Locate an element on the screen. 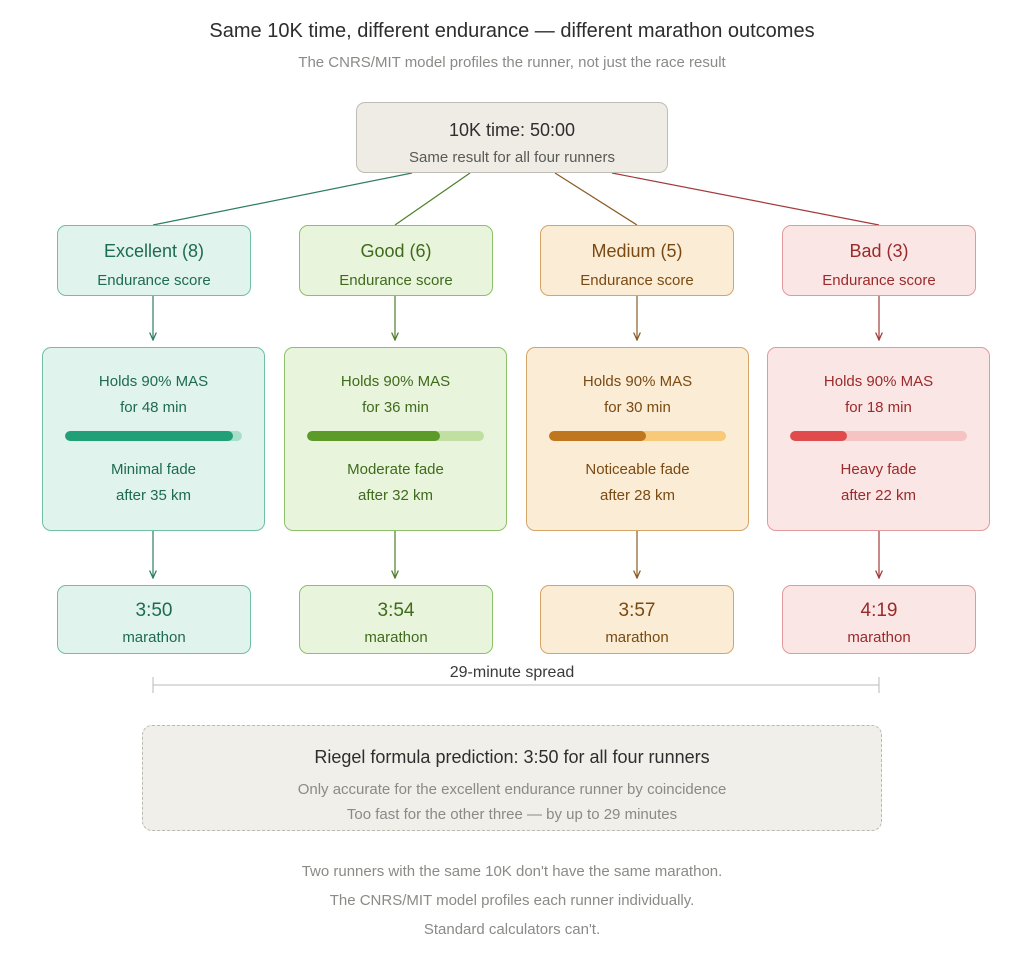  marathon-time: 4:19 is located at coordinates (879, 610).